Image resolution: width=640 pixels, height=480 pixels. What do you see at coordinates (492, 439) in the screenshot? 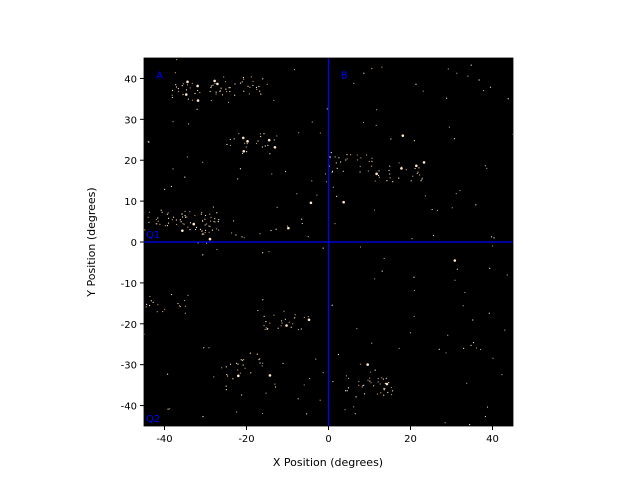
I see `x-tick-label: 40` at bounding box center [492, 439].